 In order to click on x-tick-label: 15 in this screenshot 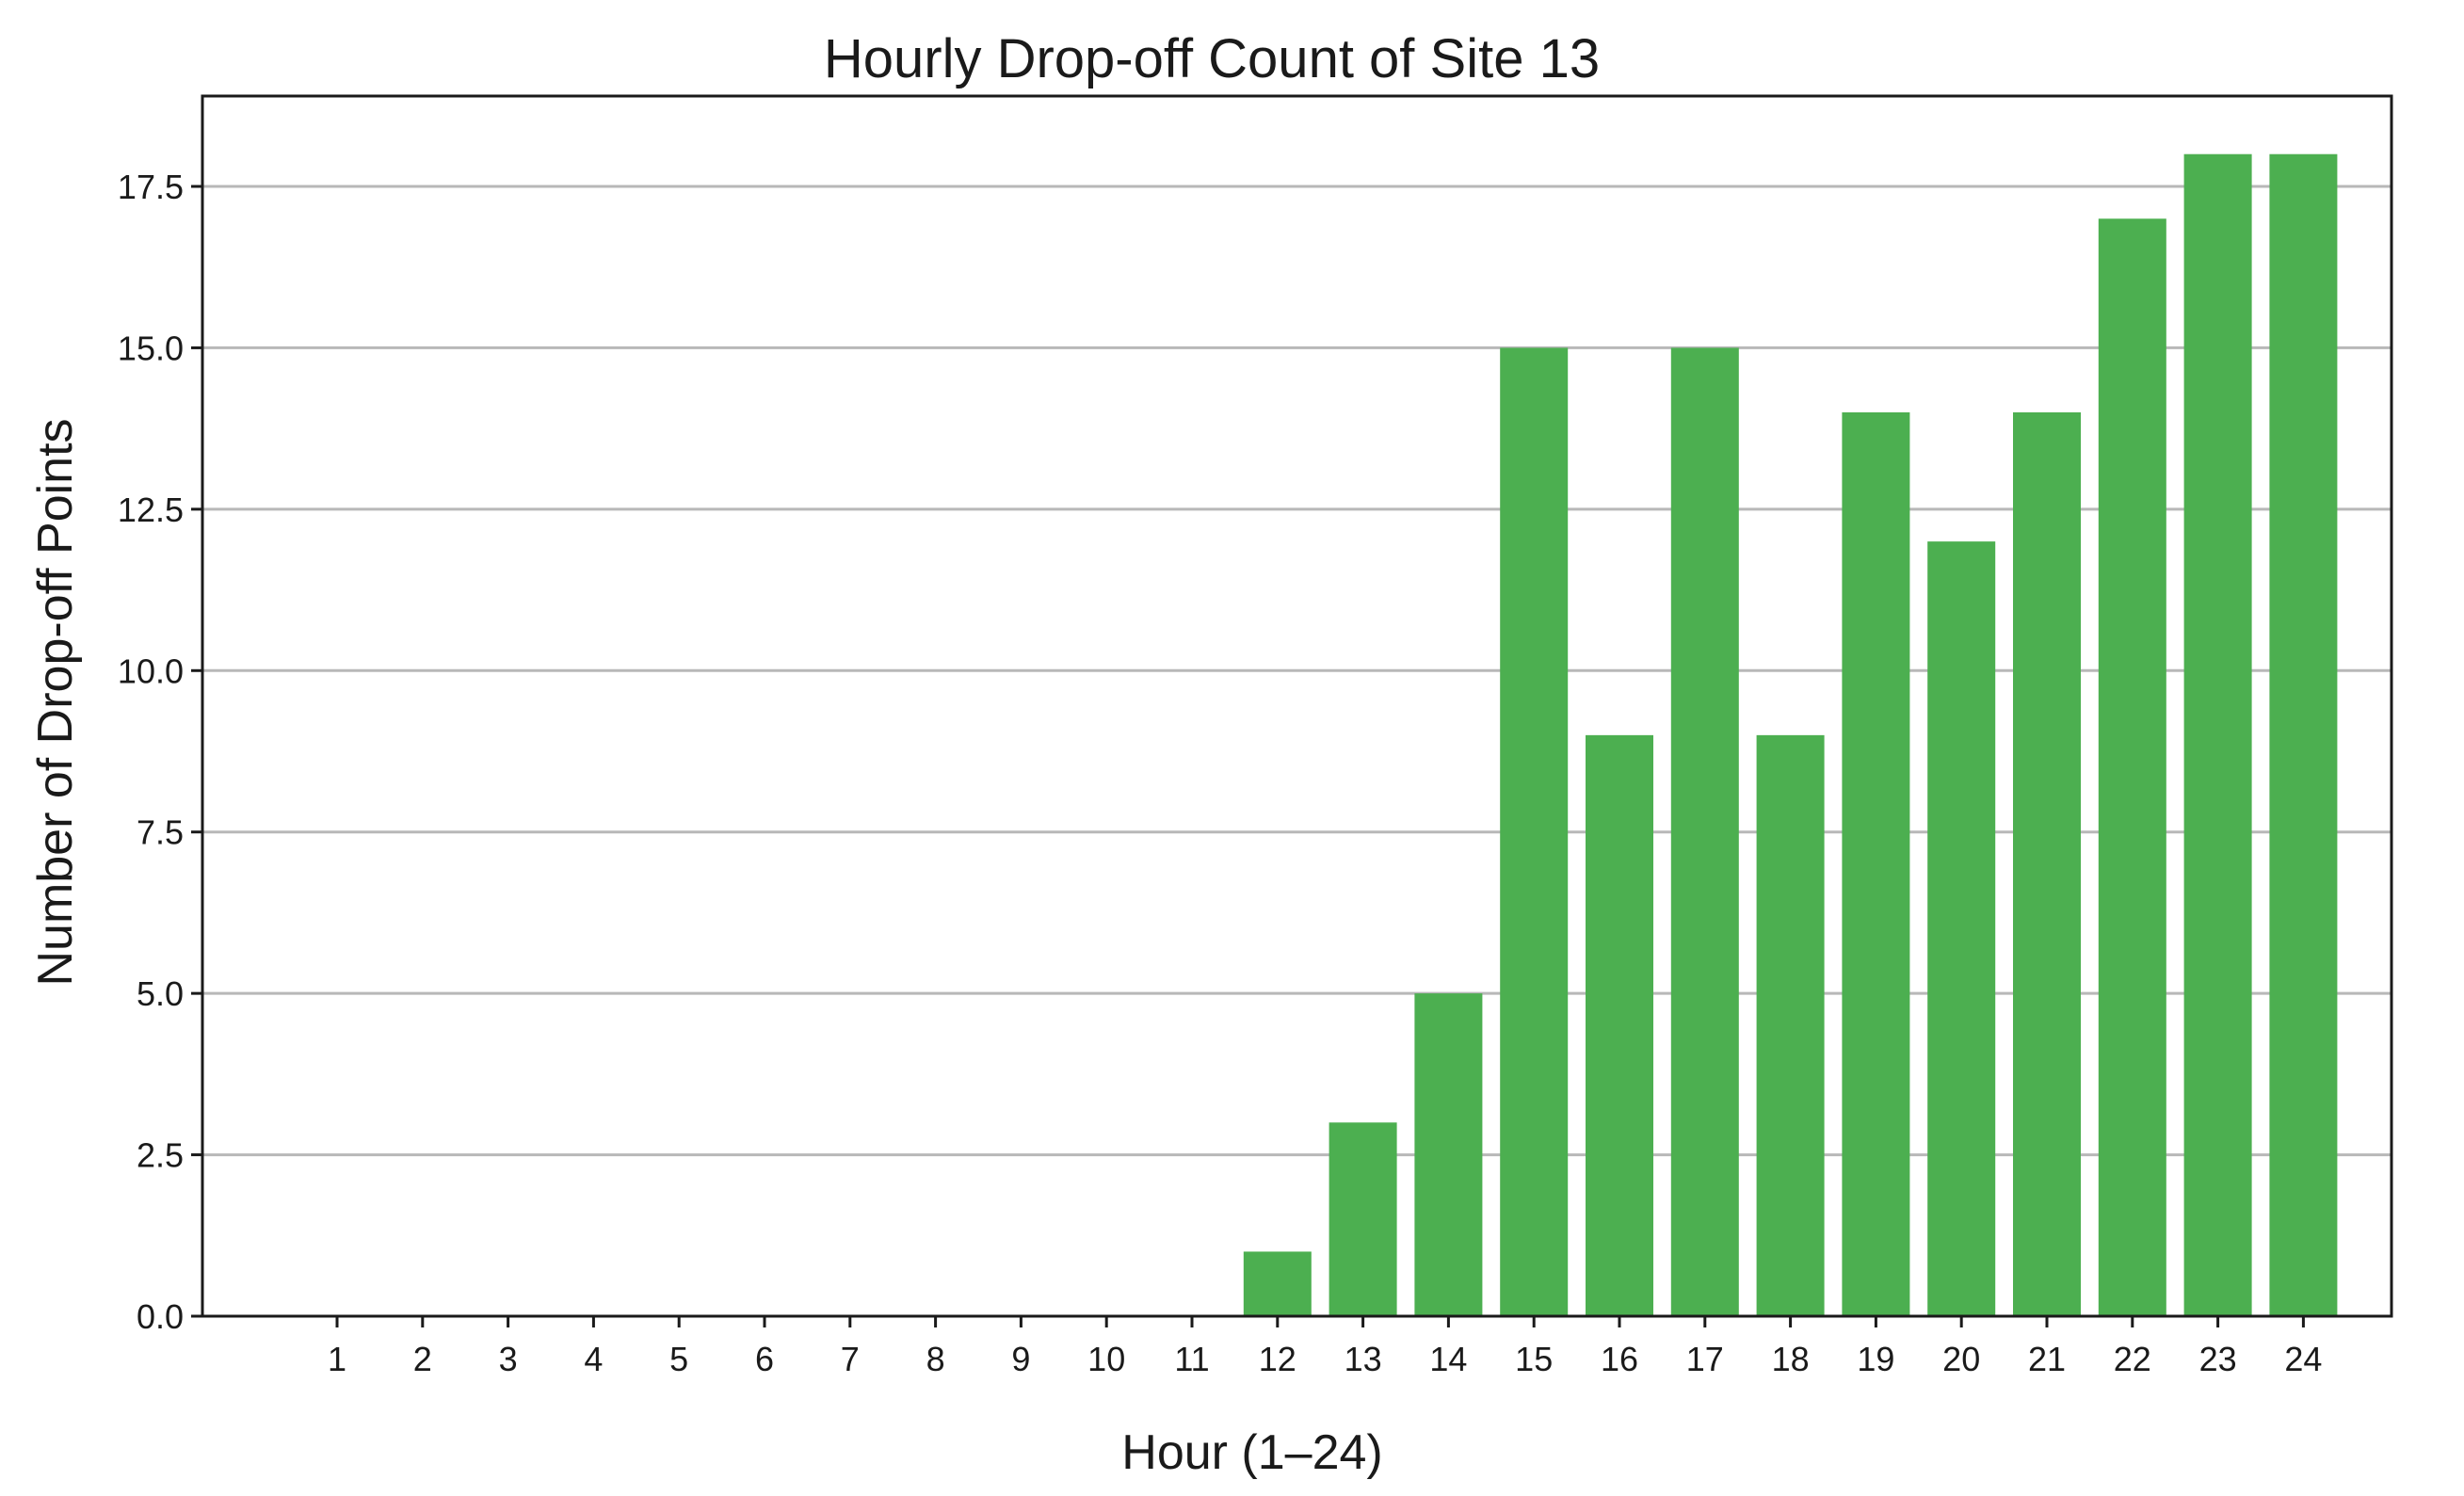, I will do `click(1534, 1359)`.